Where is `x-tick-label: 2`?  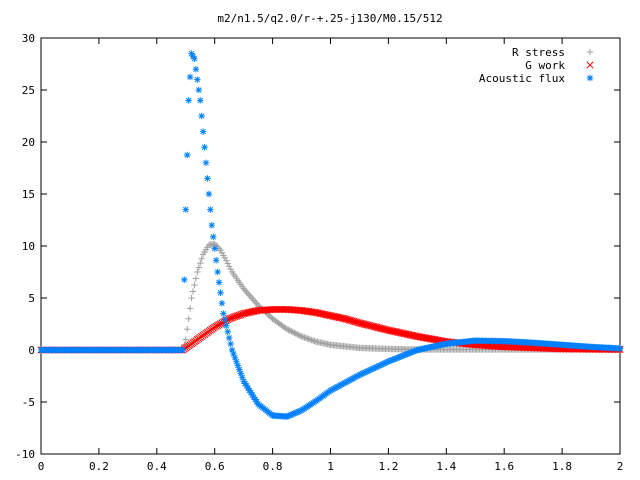 x-tick-label: 2 is located at coordinates (620, 466).